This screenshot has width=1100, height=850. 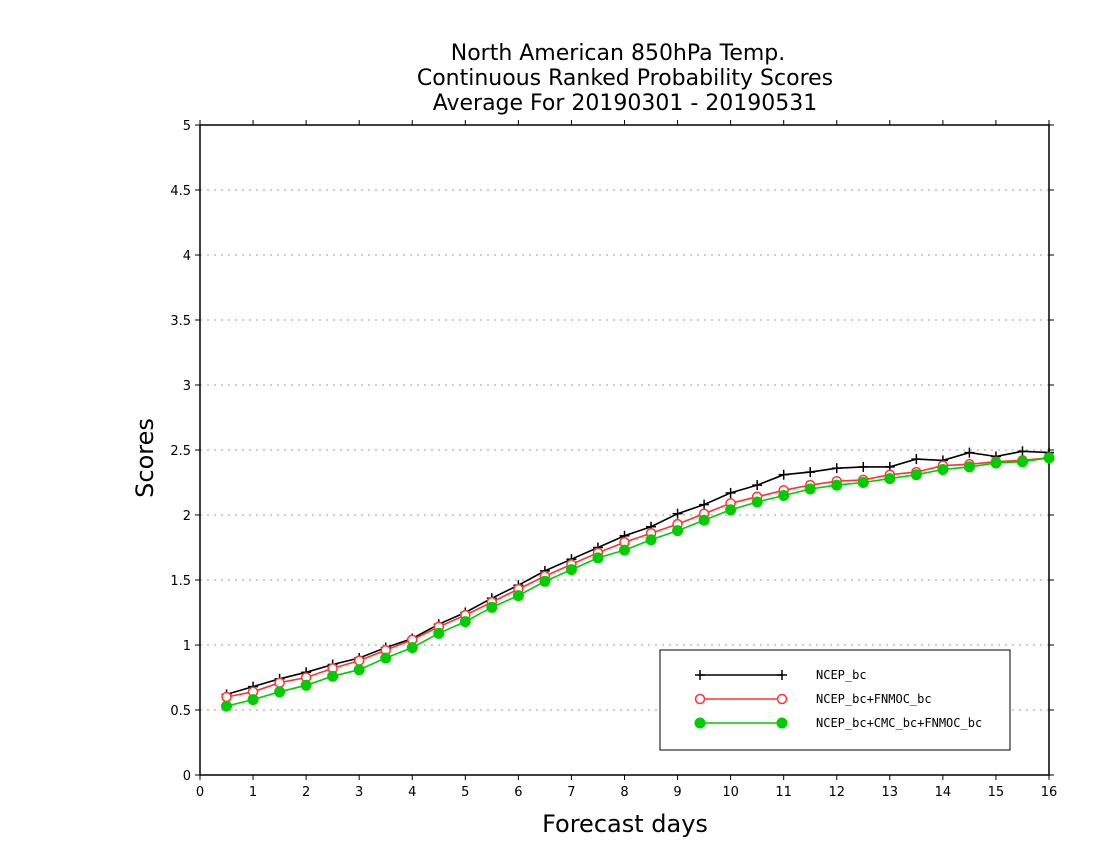 I want to click on legend-box, so click(x=835, y=700).